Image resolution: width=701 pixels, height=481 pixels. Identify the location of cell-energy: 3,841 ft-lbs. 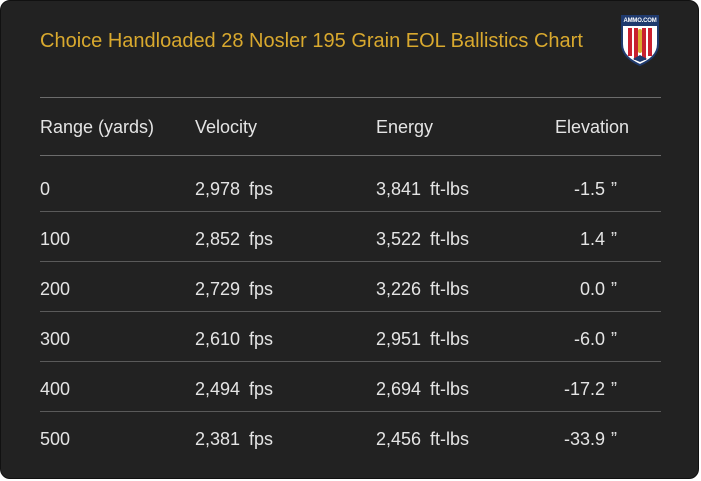
(422, 189).